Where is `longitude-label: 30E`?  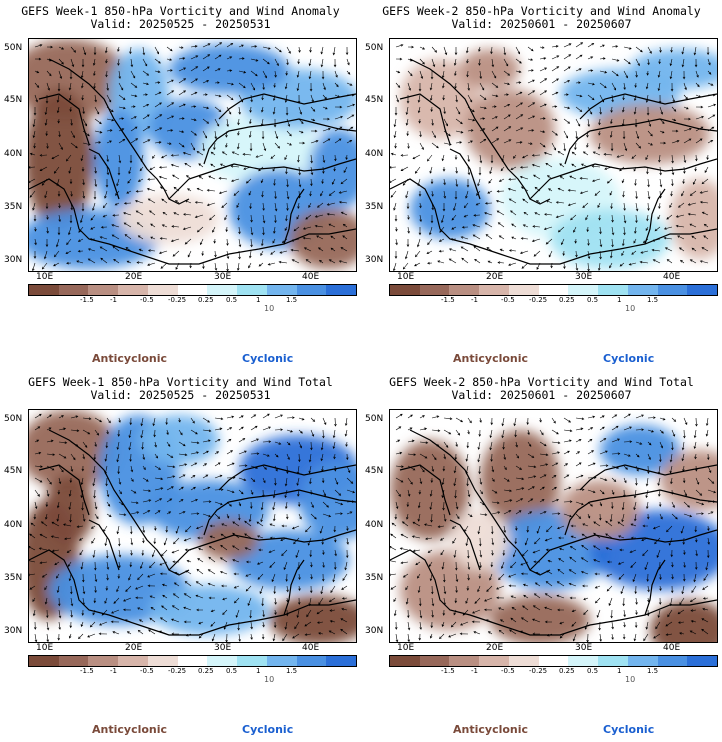 longitude-label: 30E is located at coordinates (584, 277).